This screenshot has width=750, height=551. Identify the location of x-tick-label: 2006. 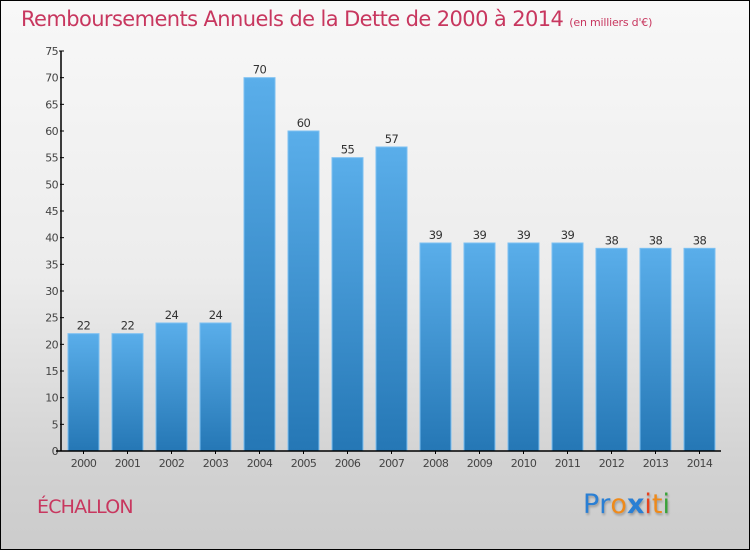
(348, 463).